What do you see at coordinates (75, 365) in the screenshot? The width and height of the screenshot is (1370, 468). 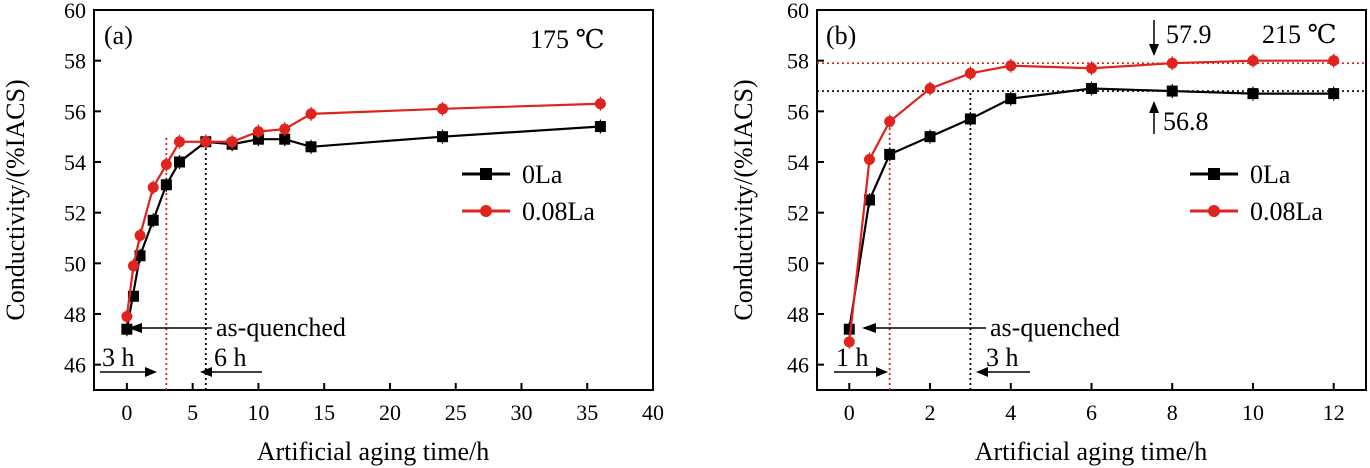 I see `y-tick-label: 46` at bounding box center [75, 365].